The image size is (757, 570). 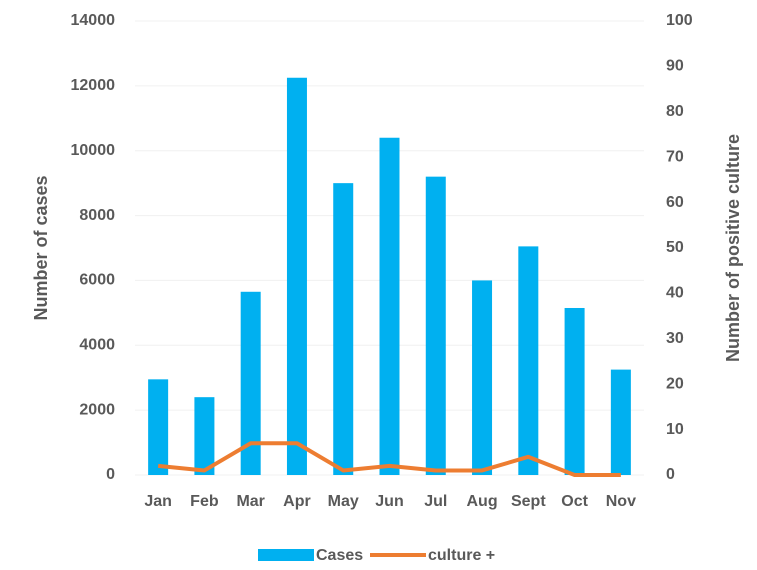 What do you see at coordinates (97, 409) in the screenshot?
I see `y-tick-label: 2000` at bounding box center [97, 409].